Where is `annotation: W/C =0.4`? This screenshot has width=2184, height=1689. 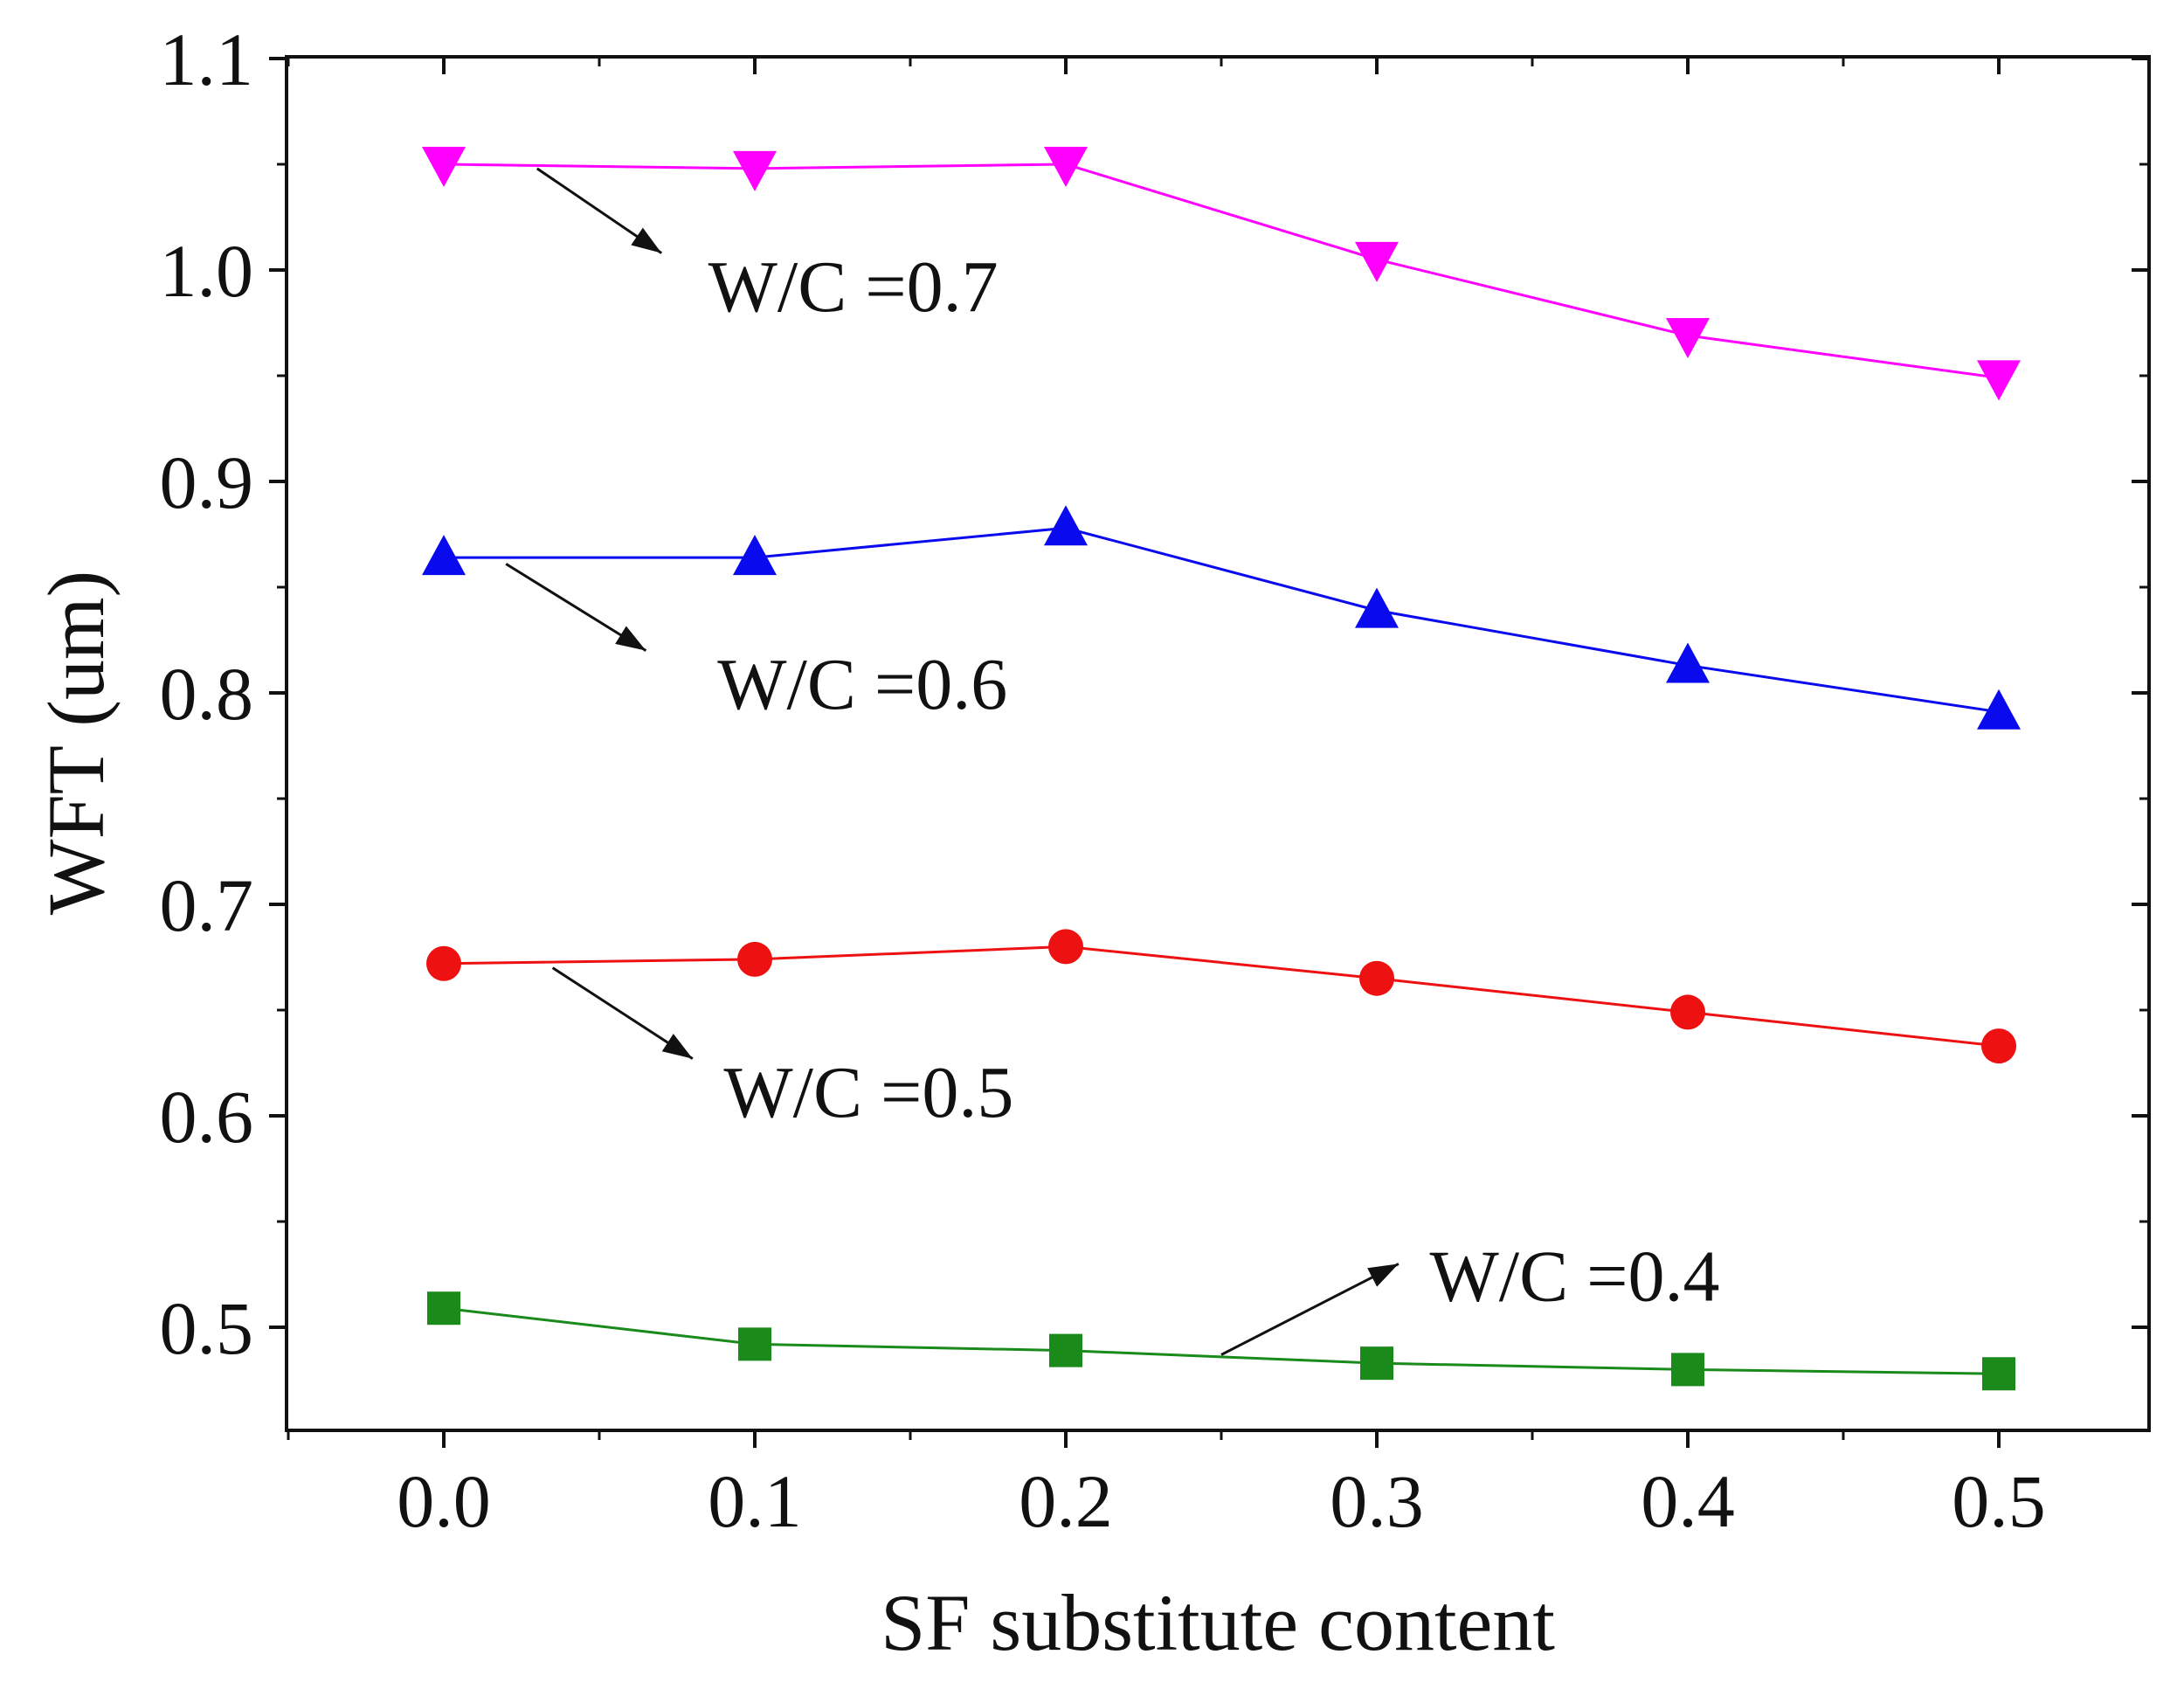
annotation: W/C =0.4 is located at coordinates (1470, 1296).